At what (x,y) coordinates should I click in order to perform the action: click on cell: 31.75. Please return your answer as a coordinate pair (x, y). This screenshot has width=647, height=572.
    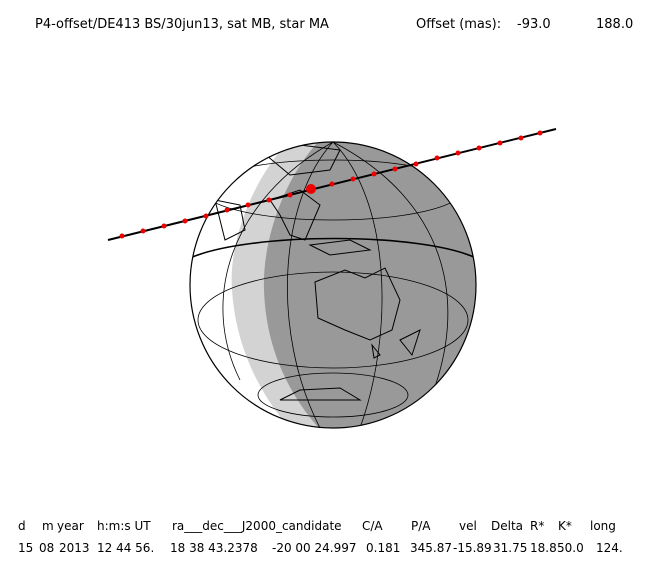
    Looking at the image, I should click on (510, 548).